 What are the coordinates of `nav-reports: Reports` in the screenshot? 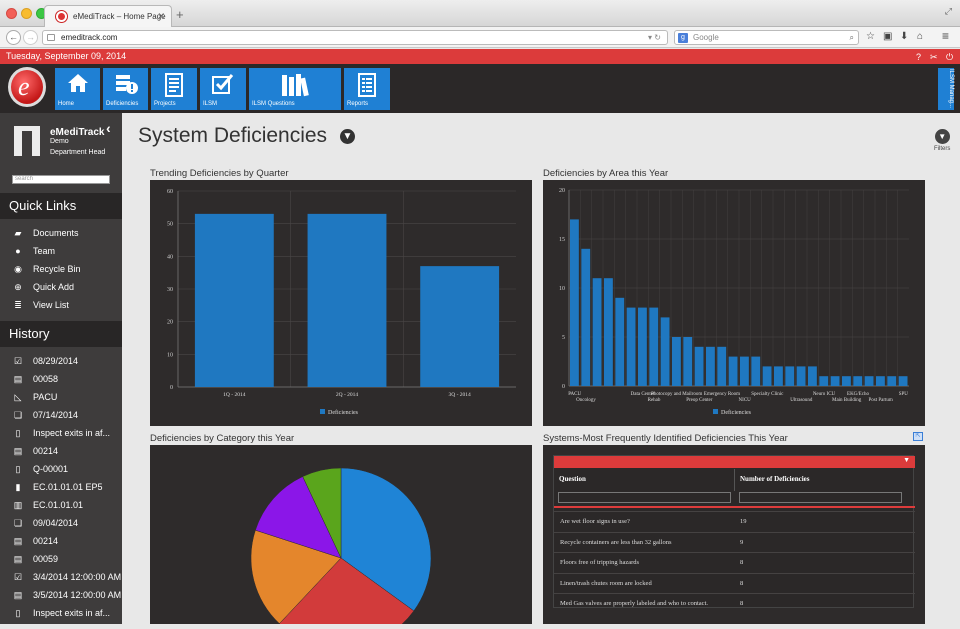 It's located at (367, 89).